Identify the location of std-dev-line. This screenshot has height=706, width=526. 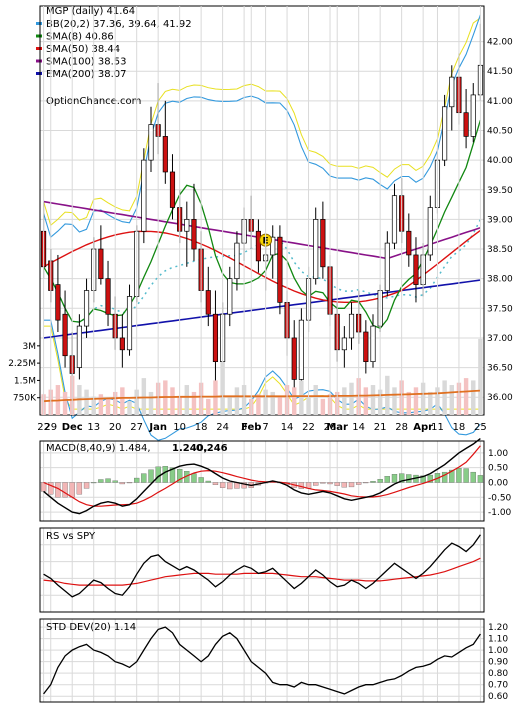
(262, 660).